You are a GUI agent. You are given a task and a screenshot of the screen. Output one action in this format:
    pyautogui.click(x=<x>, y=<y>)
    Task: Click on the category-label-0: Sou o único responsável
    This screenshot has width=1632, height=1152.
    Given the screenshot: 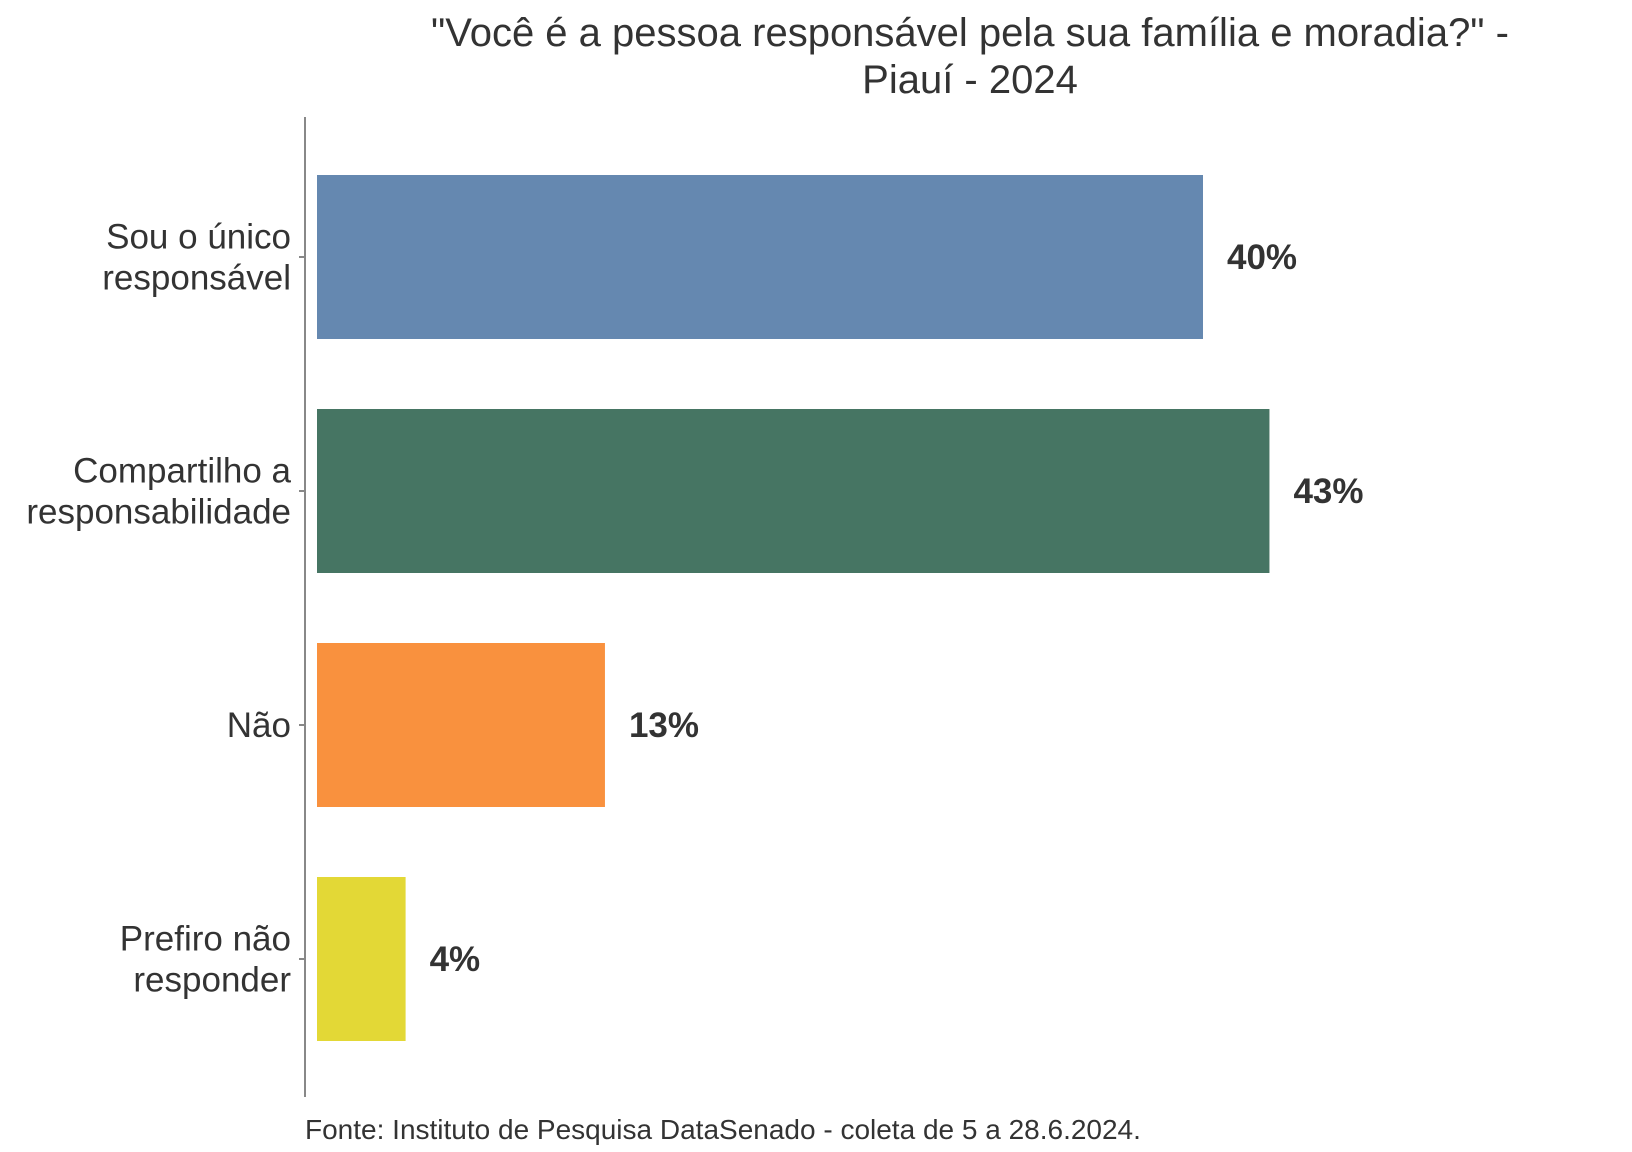 What is the action you would take?
    pyautogui.click(x=196, y=258)
    